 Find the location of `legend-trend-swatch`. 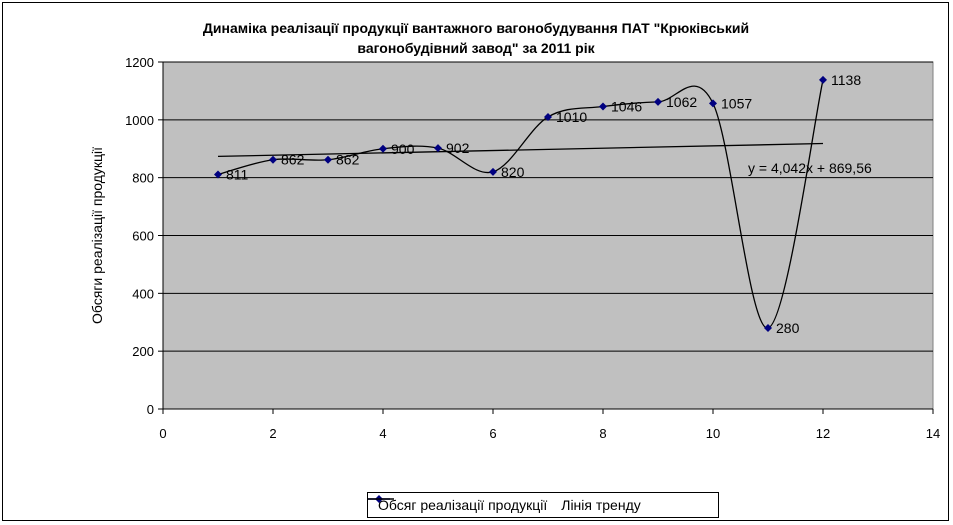

legend-trend-swatch is located at coordinates (381, 499).